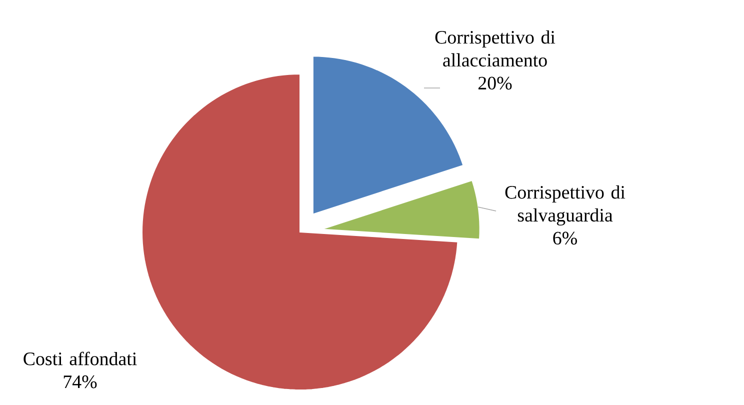 This screenshot has height=405, width=744. Describe the element at coordinates (565, 238) in the screenshot. I see `data-label: 6%` at that location.